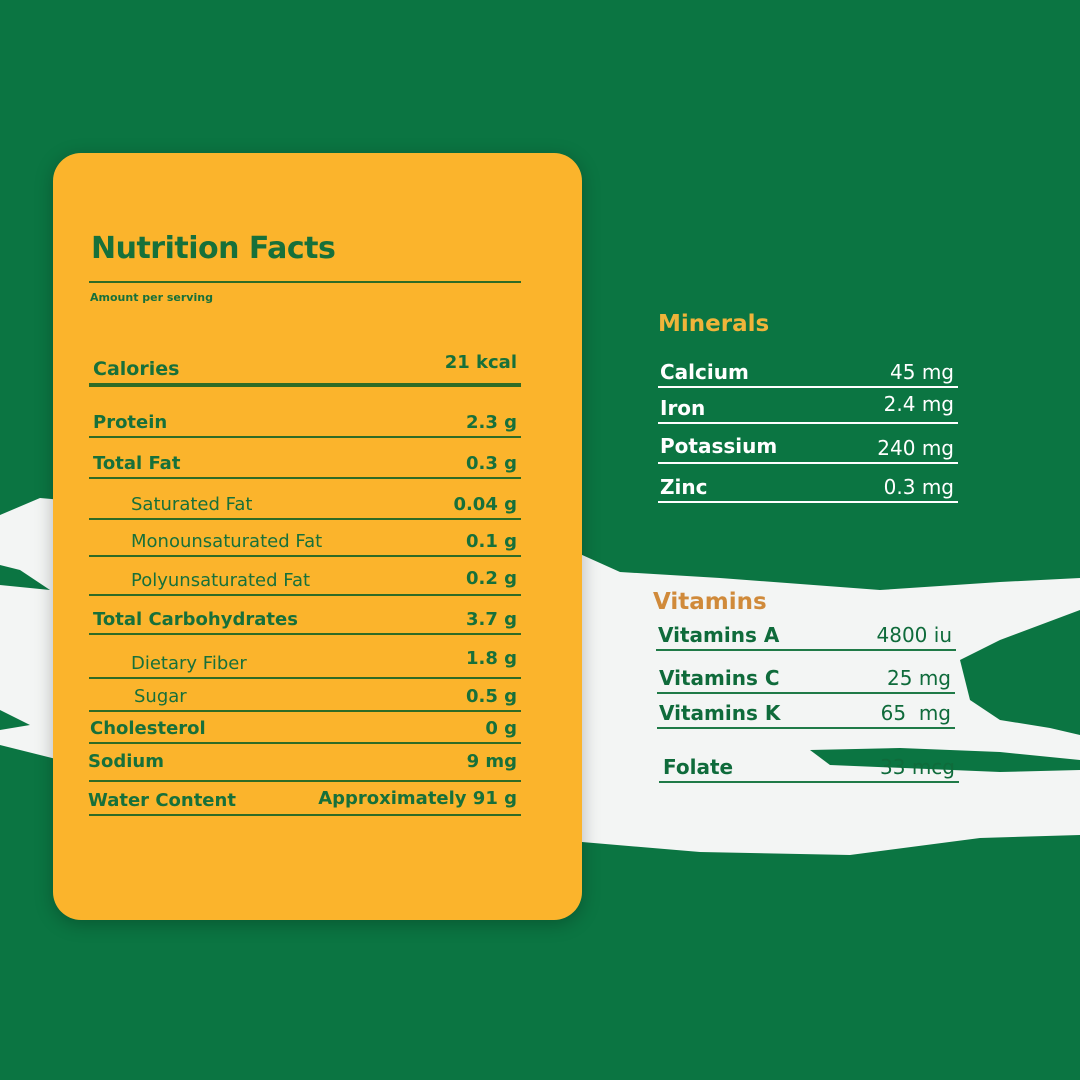 This screenshot has width=1080, height=1080. Describe the element at coordinates (914, 635) in the screenshot. I see `row-value: 4800 iu` at that location.